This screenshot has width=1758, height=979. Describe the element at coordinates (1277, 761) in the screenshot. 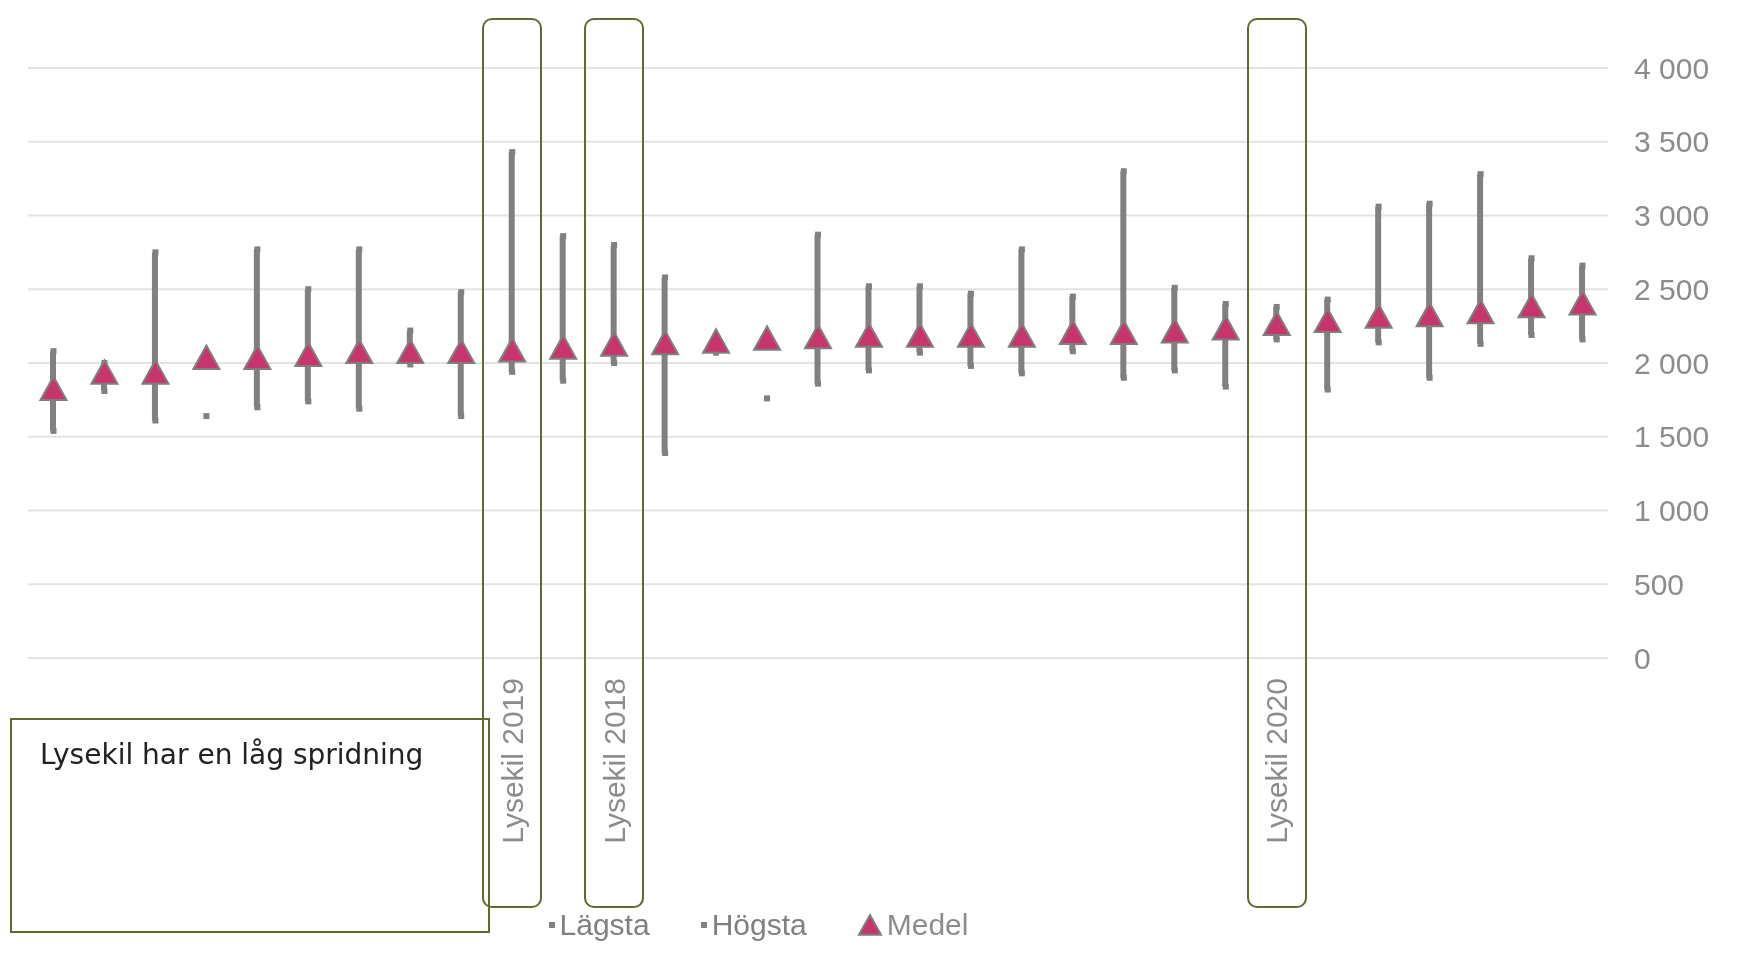

I see `x-tick-label: Lysekil 2020` at that location.